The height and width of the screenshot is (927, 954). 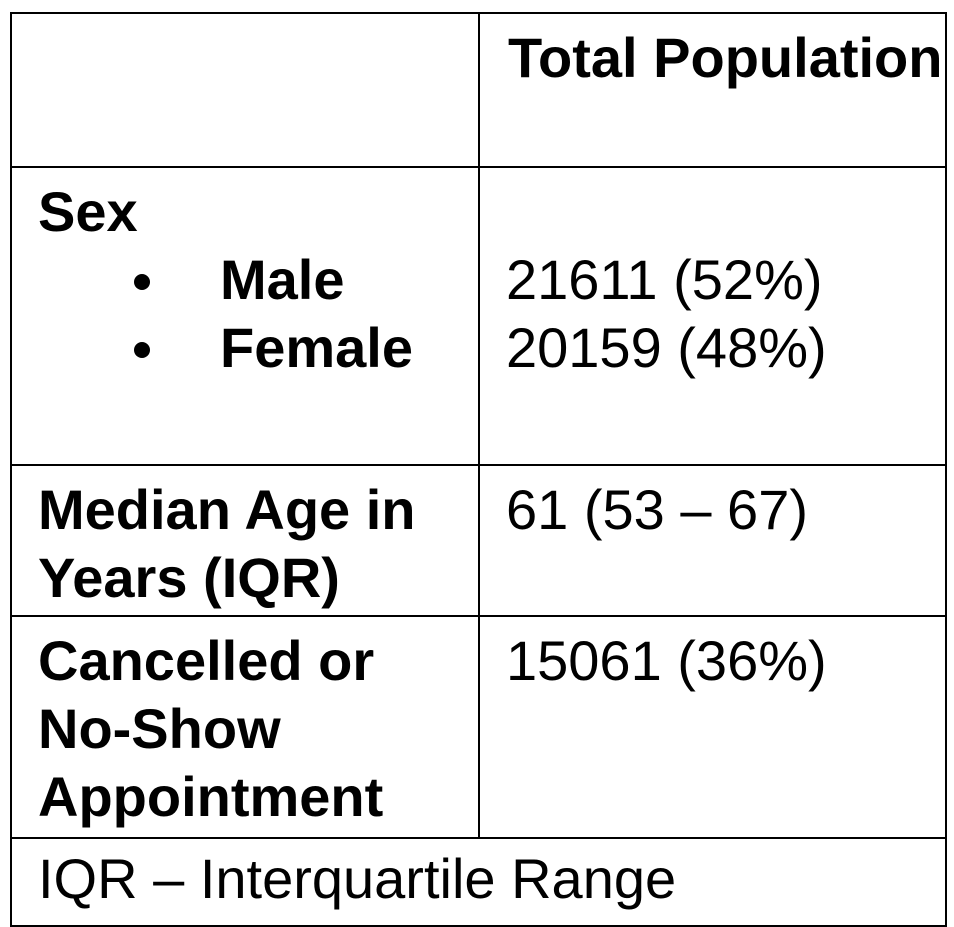 I want to click on female-value: 20159 (48%), so click(x=666, y=347).